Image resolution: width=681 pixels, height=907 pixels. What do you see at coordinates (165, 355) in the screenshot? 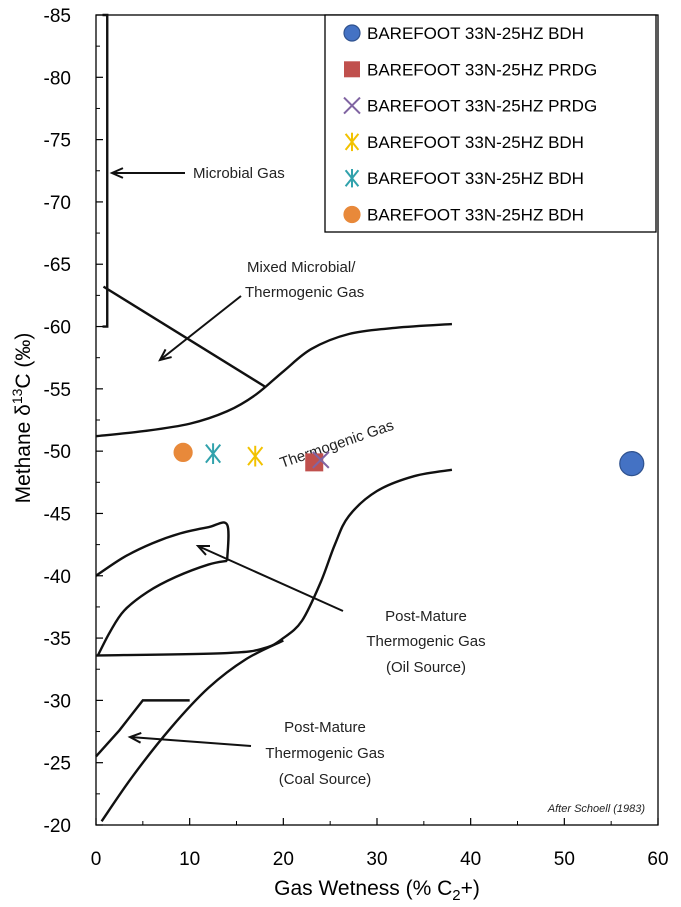
I see `arrow-mixed-head` at bounding box center [165, 355].